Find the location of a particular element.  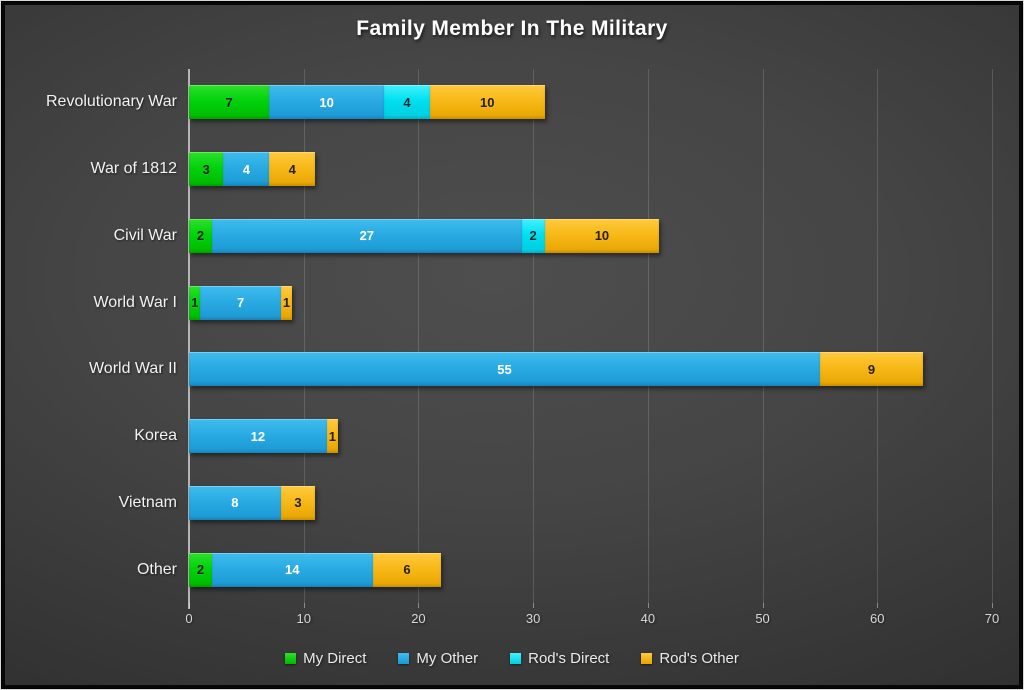

legend-entry-rod-s-other: Rod's Other is located at coordinates (690, 658).